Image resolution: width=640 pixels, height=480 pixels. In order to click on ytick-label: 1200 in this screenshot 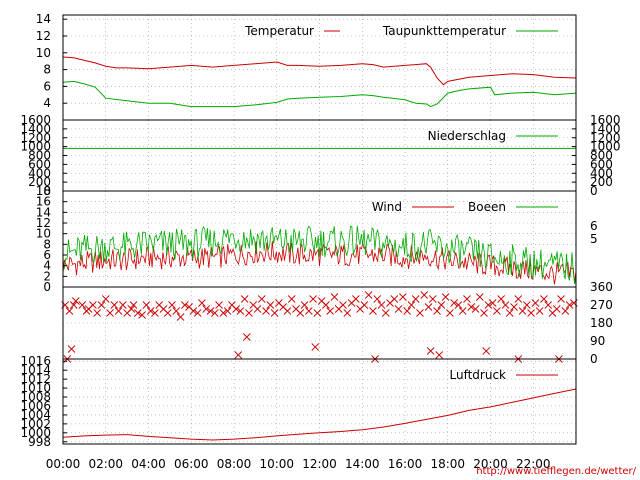, I will do `click(35, 138)`.